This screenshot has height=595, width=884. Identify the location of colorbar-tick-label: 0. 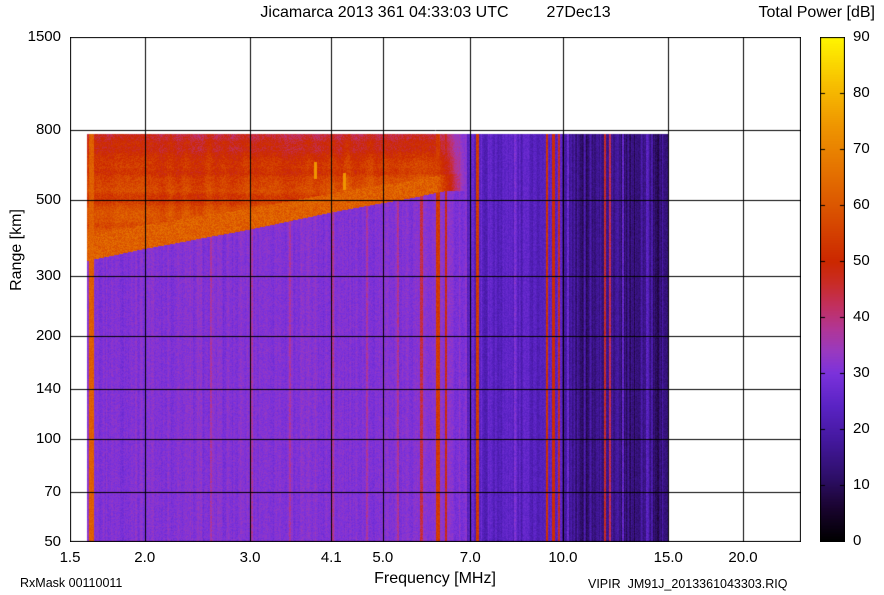
(857, 540).